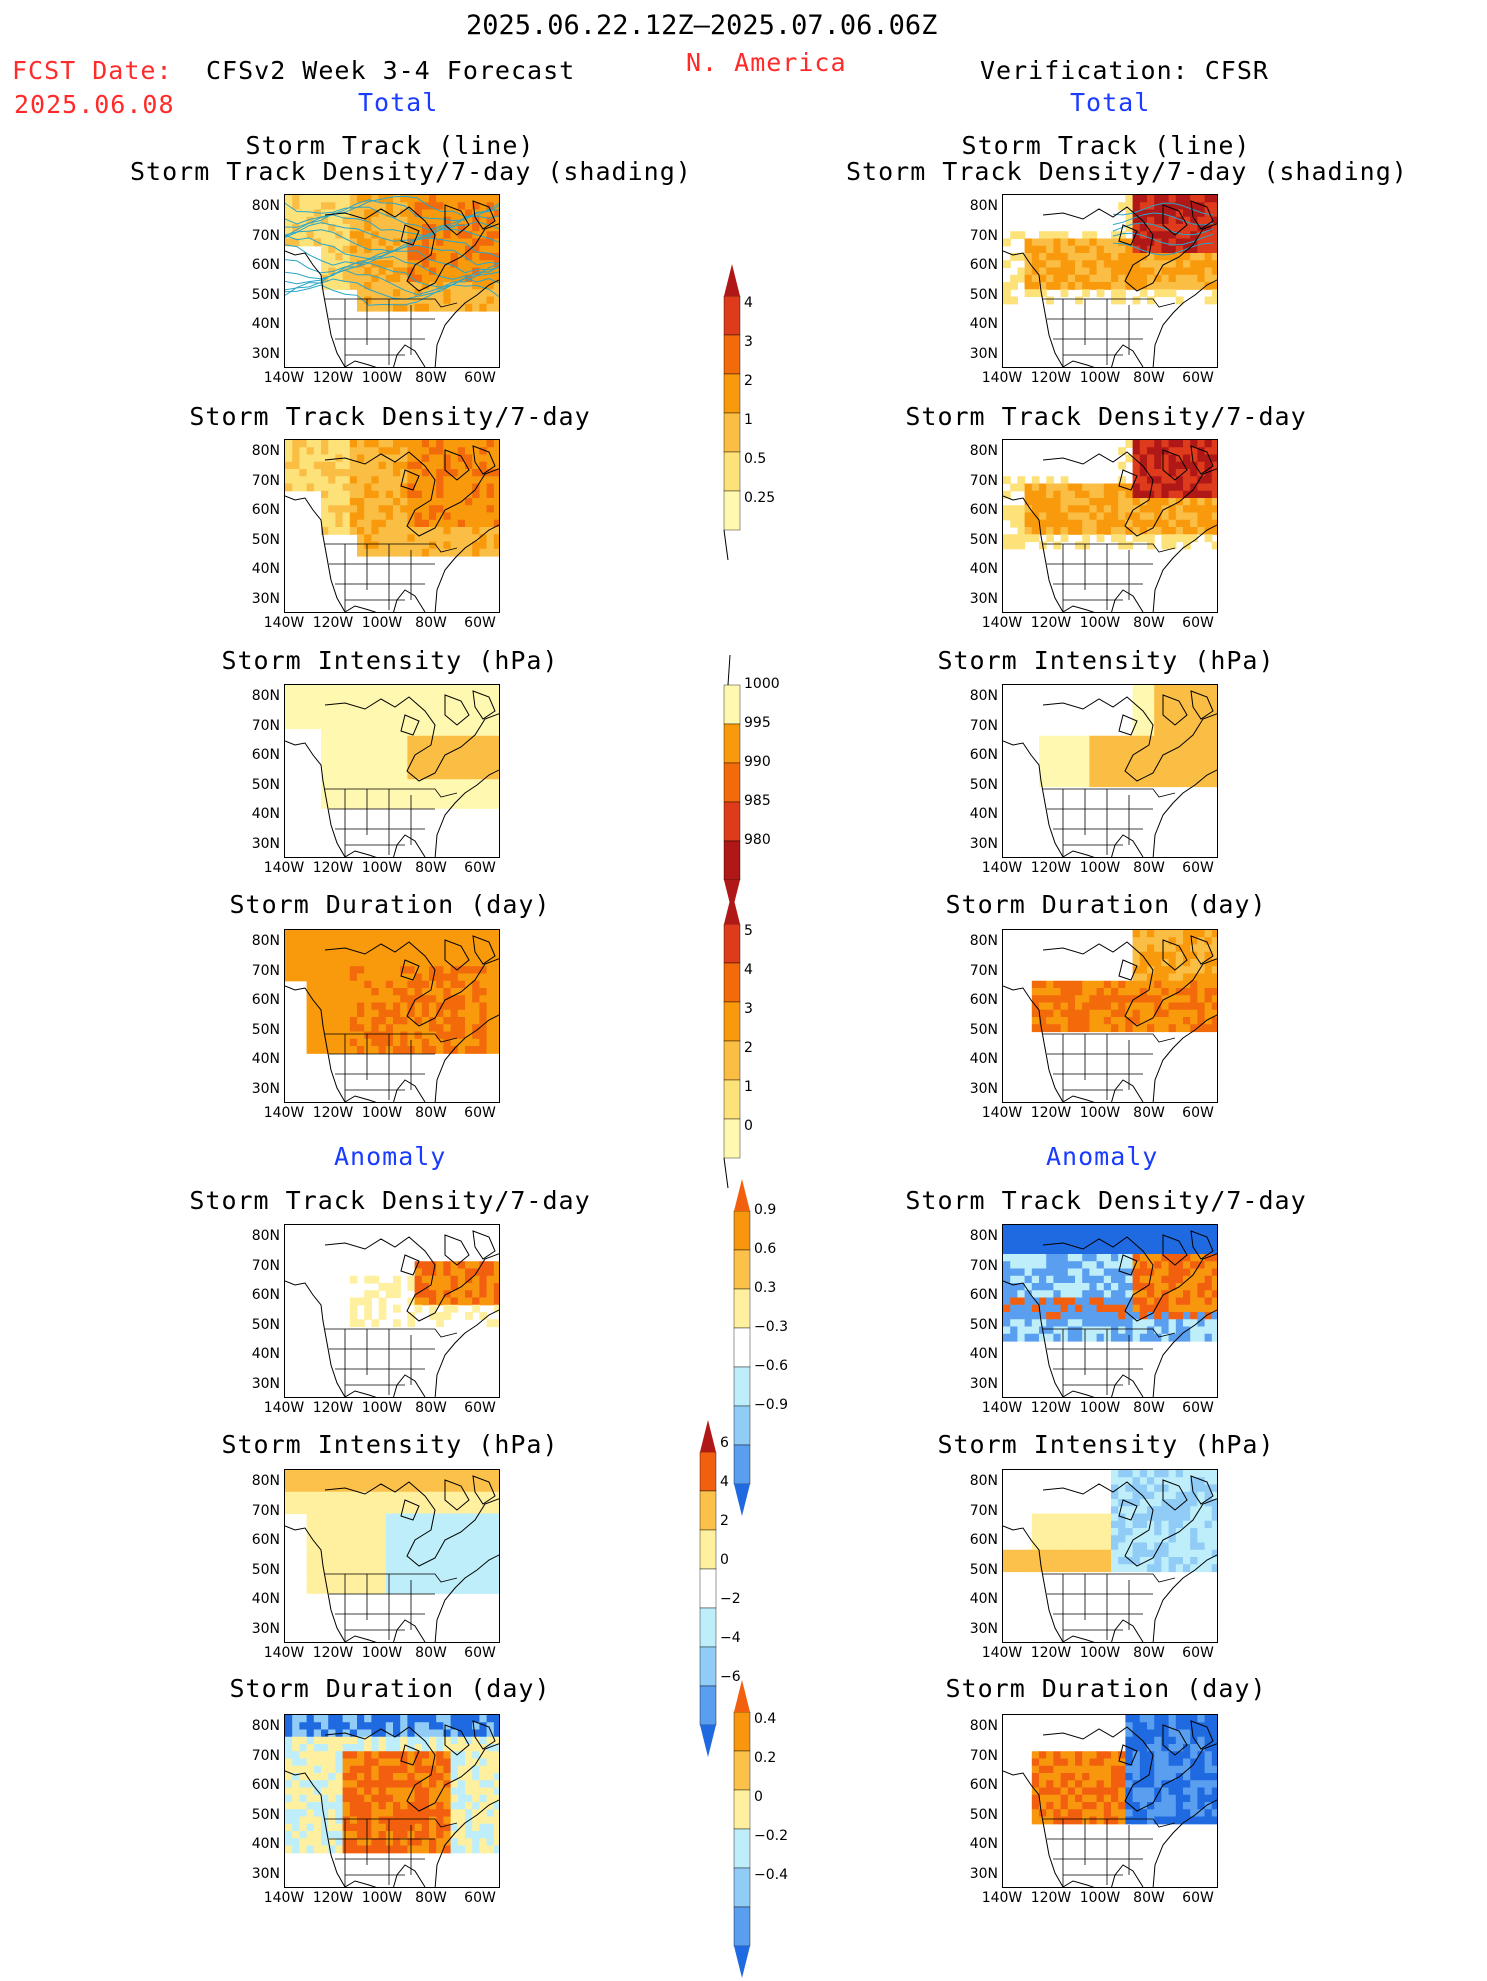 Image resolution: width=1487 pixels, height=1981 pixels. What do you see at coordinates (392, 281) in the screenshot?
I see `map-track-forecast` at bounding box center [392, 281].